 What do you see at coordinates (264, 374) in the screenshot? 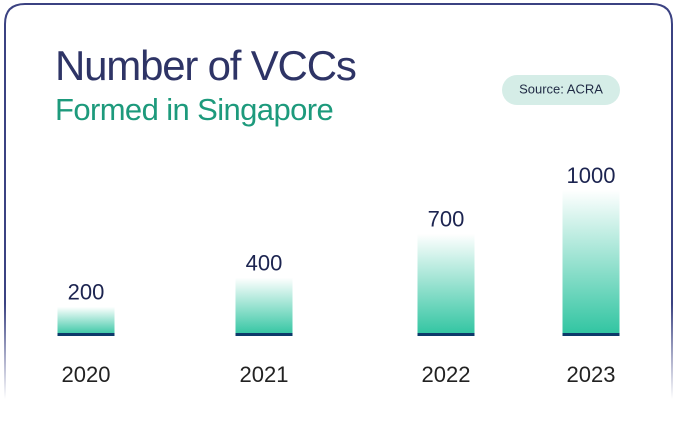
I see `x-tick-label: 2021` at bounding box center [264, 374].